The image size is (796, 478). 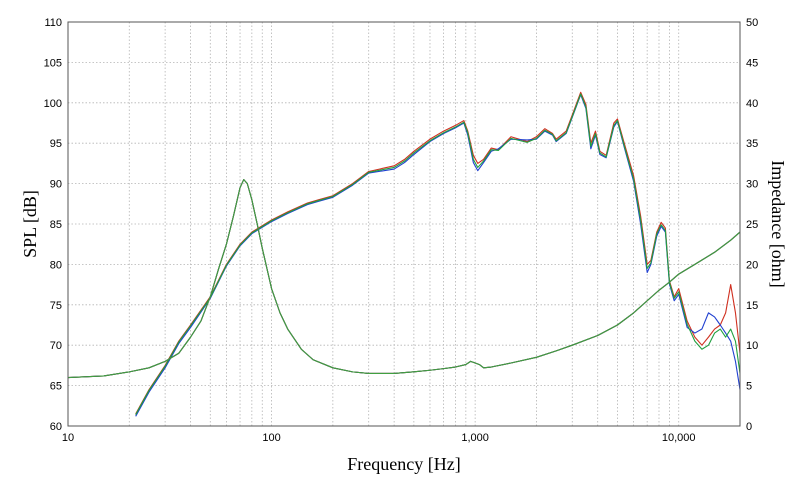 I want to click on y-tick-label: 90, so click(x=56, y=185).